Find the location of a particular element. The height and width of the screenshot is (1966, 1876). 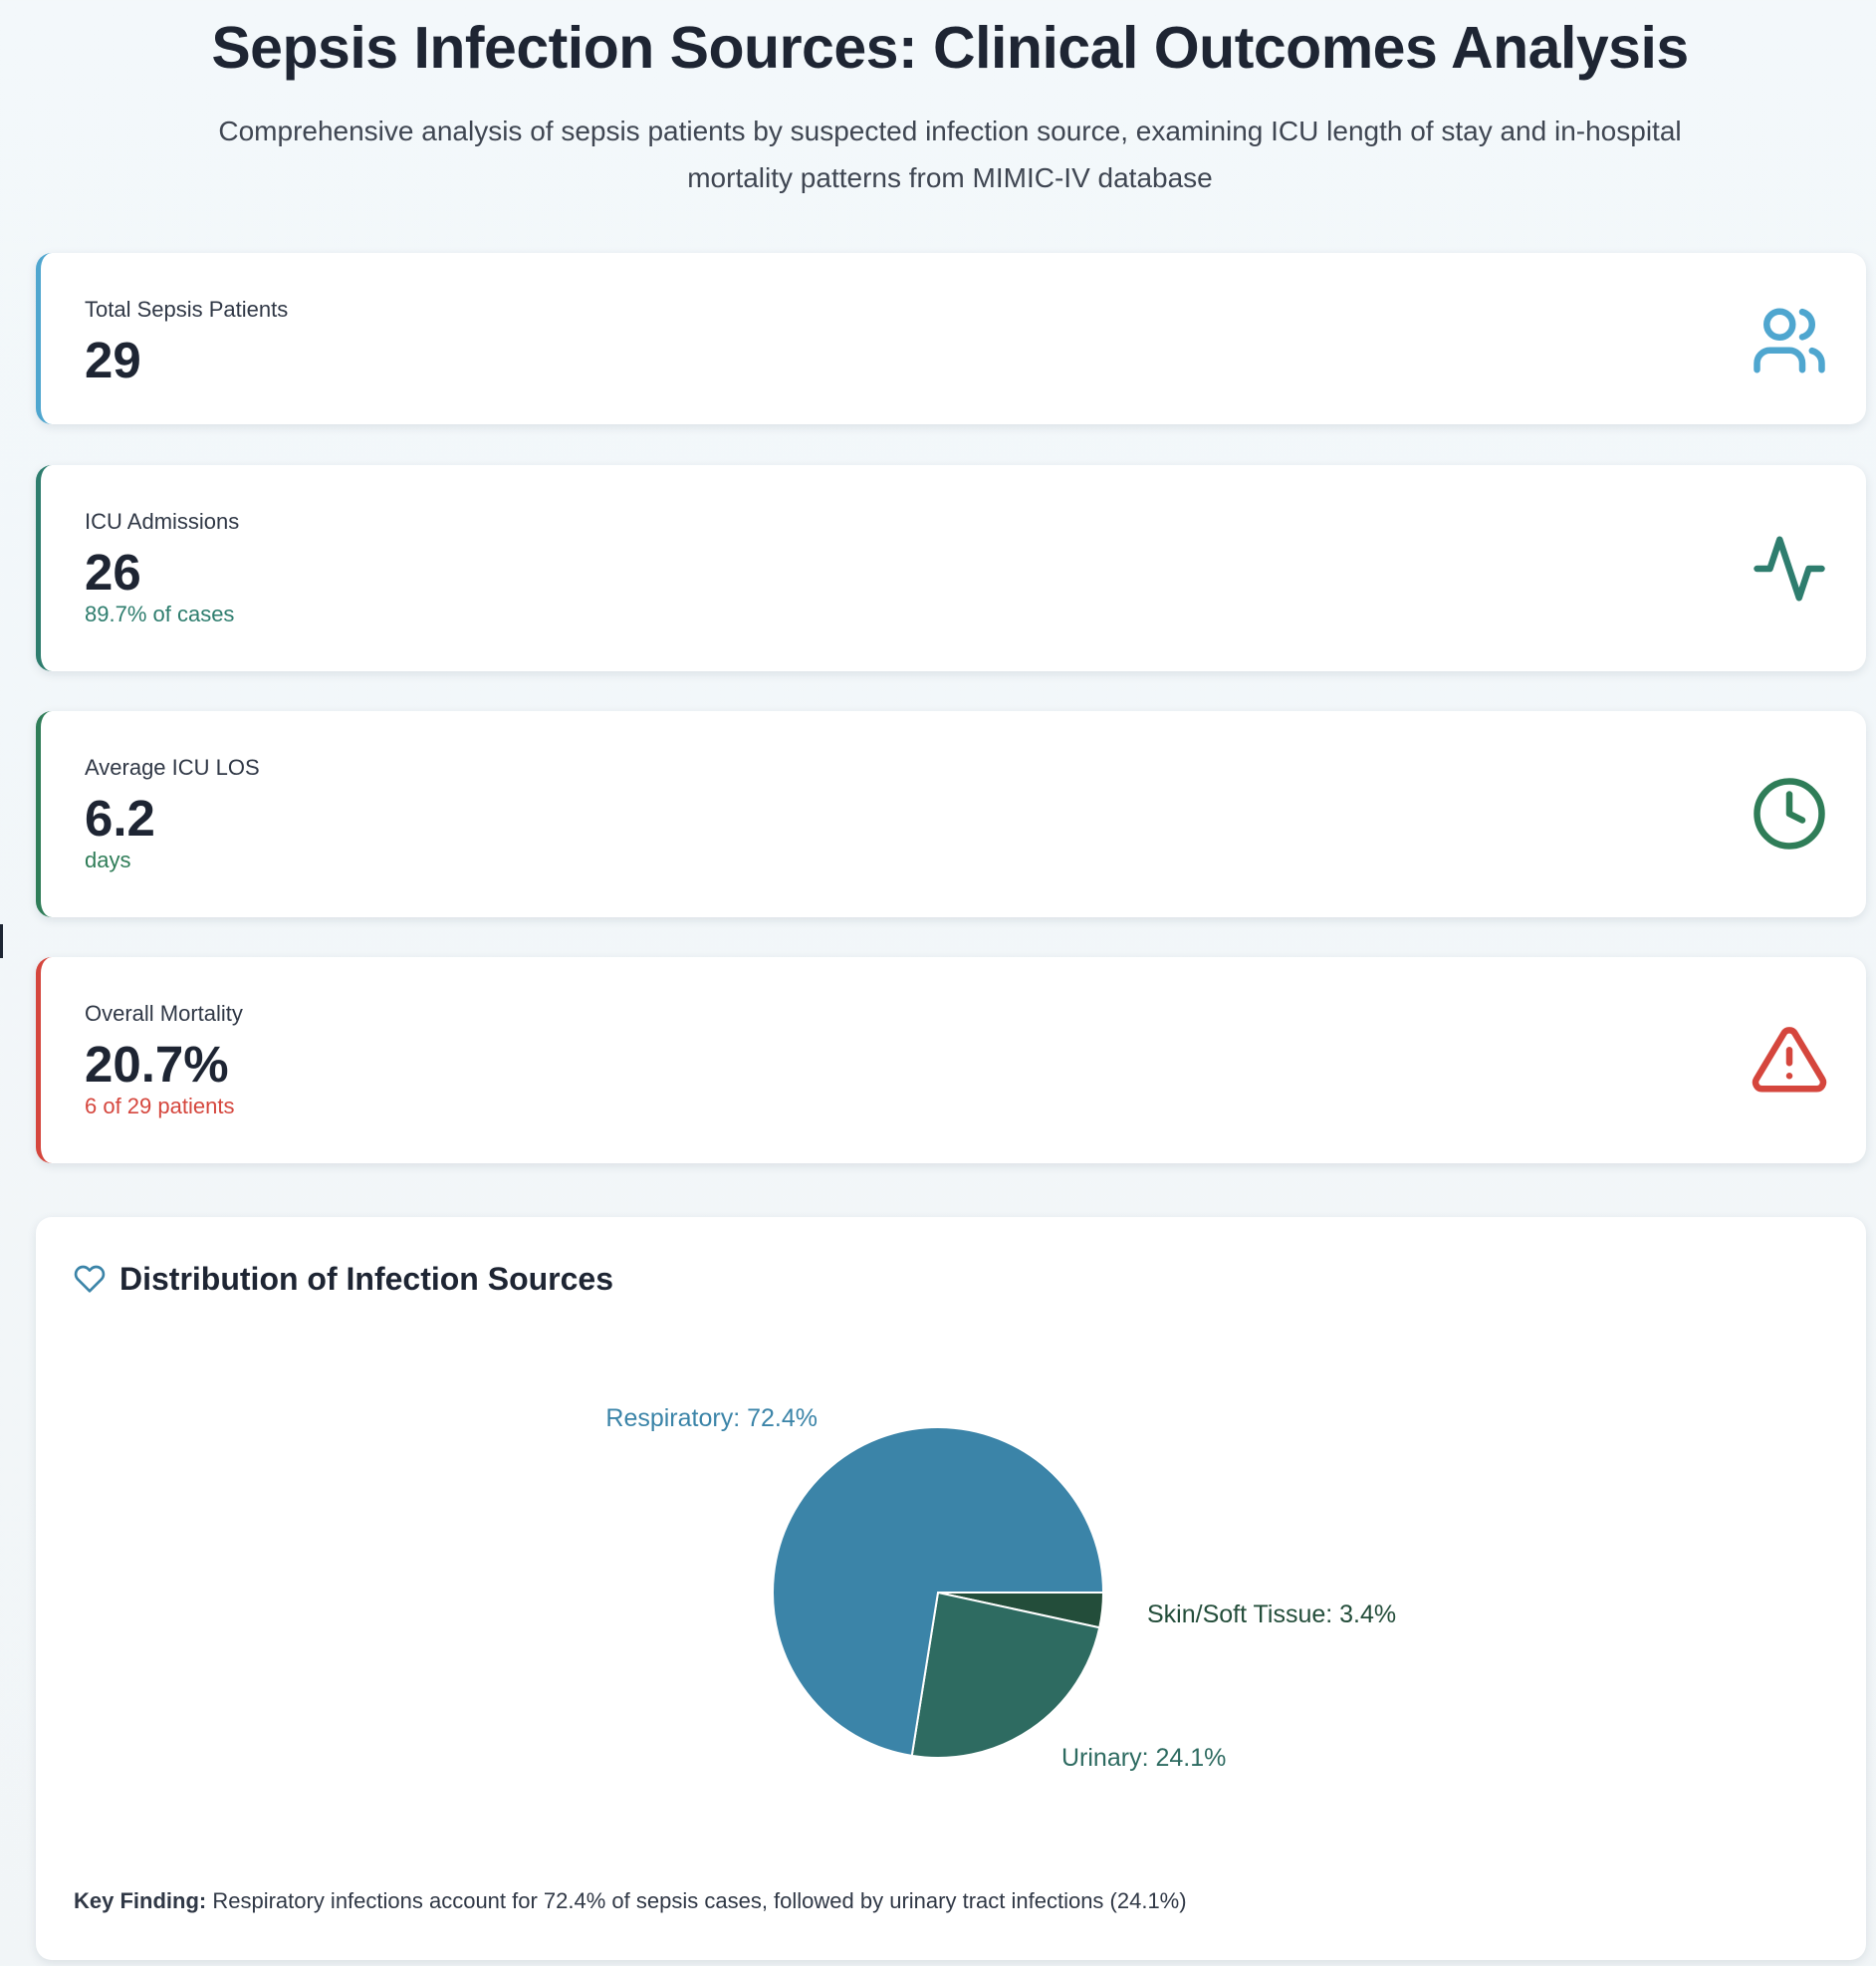

stat-note: 89.7% of cases is located at coordinates (160, 614).